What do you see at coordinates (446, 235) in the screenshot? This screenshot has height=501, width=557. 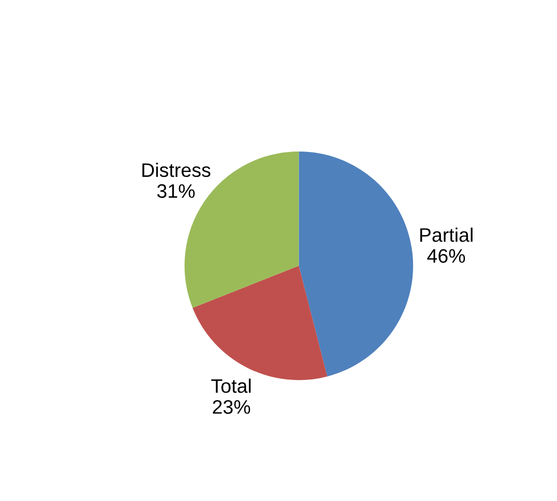 I see `slice-label: Partial` at bounding box center [446, 235].